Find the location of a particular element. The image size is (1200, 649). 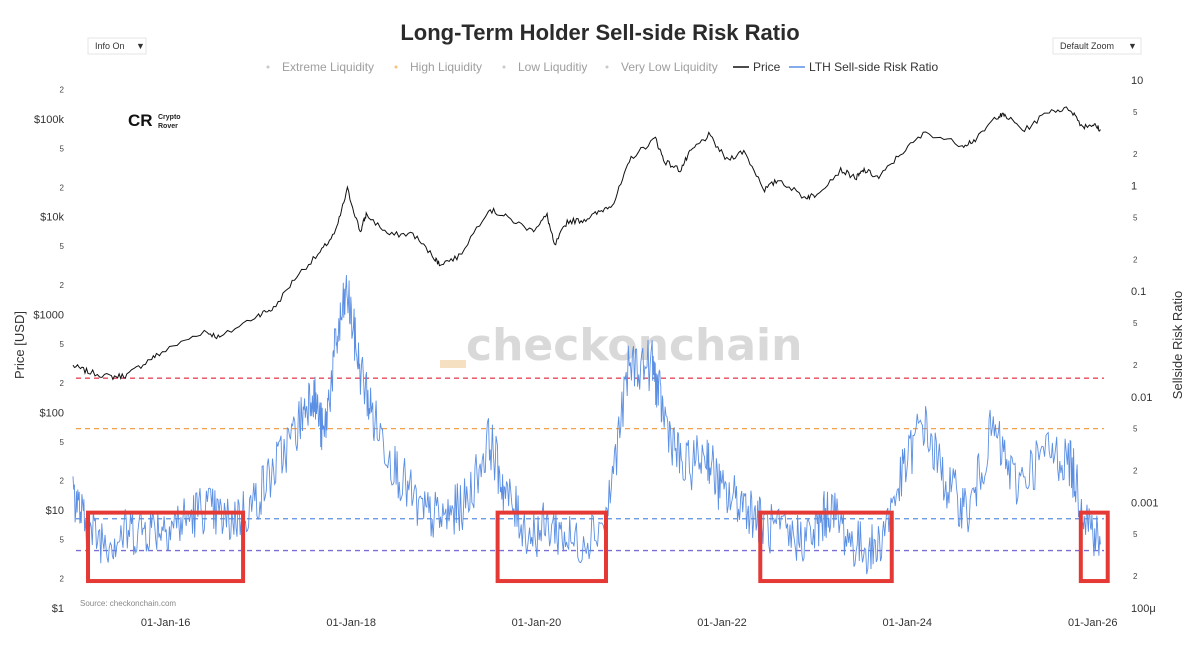

y-left-tick-5: $100k is located at coordinates (49, 120).